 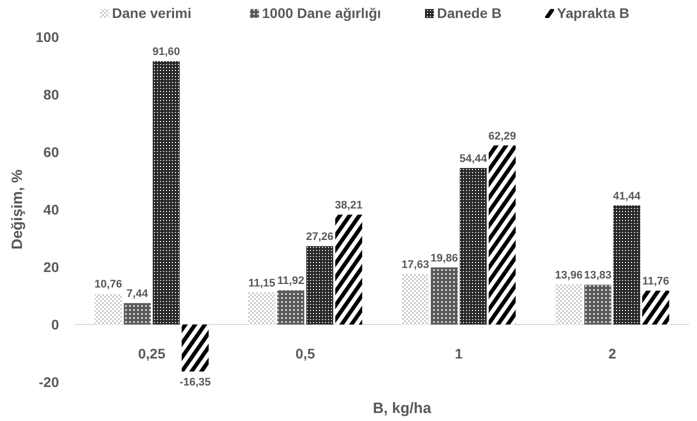 I want to click on data-label: 54,44, so click(x=473, y=158).